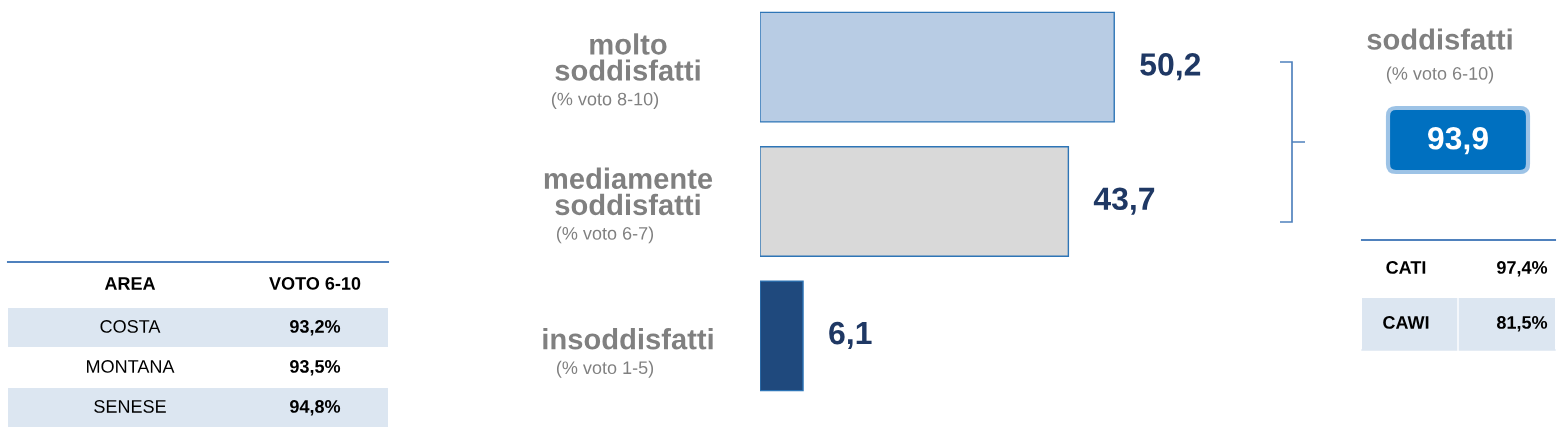  Describe the element at coordinates (1522, 324) in the screenshot. I see `text: 81,5%` at that location.